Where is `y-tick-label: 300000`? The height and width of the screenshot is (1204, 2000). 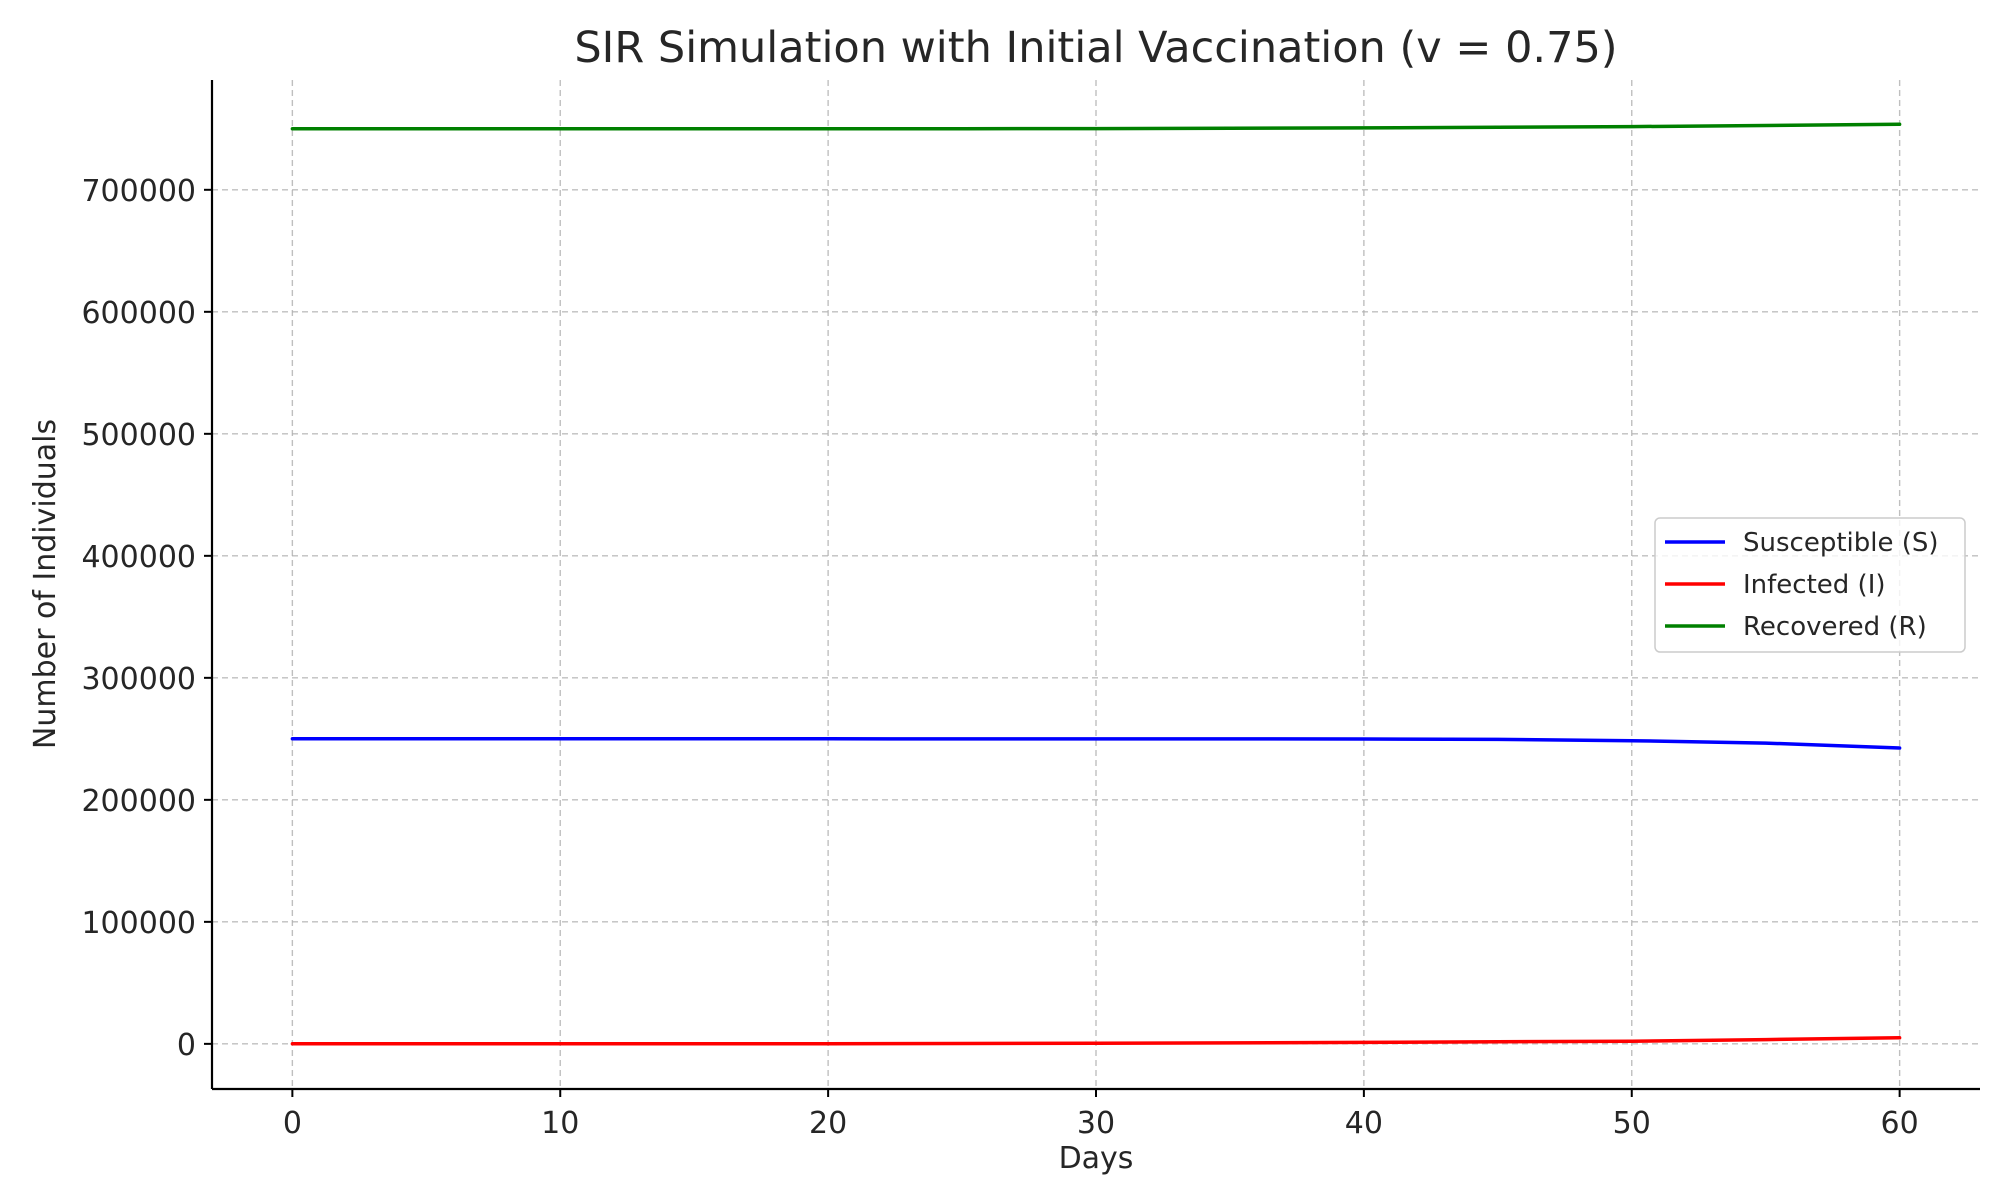 y-tick-label: 300000 is located at coordinates (138, 679).